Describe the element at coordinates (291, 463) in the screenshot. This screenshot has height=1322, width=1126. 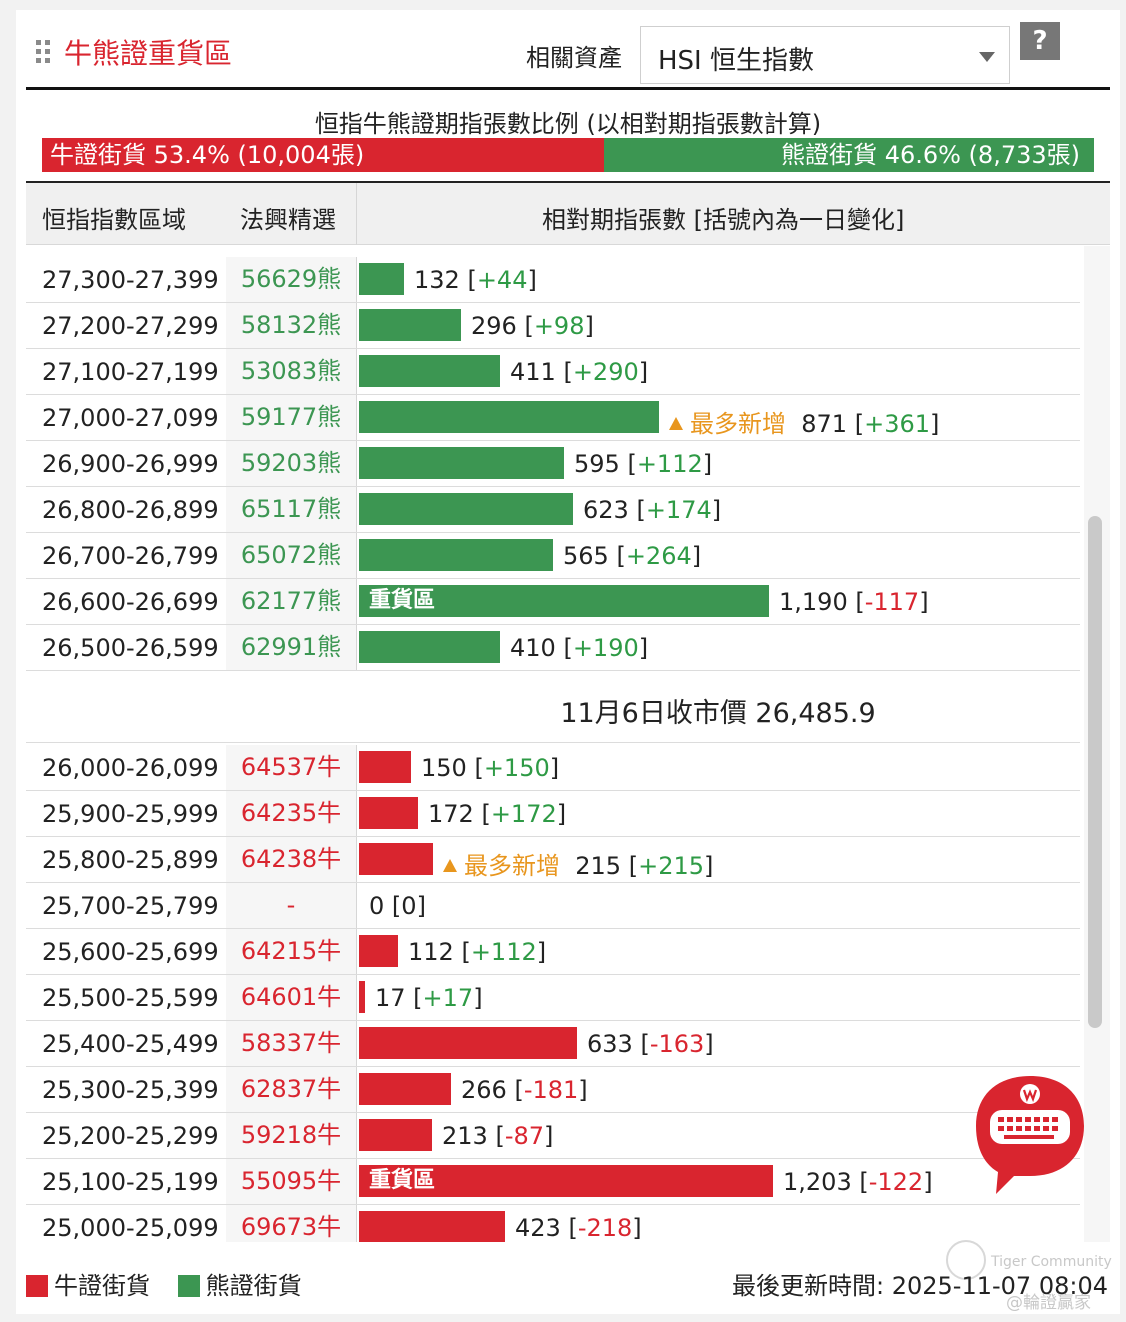
I see `row-pick-link: 59203熊` at that location.